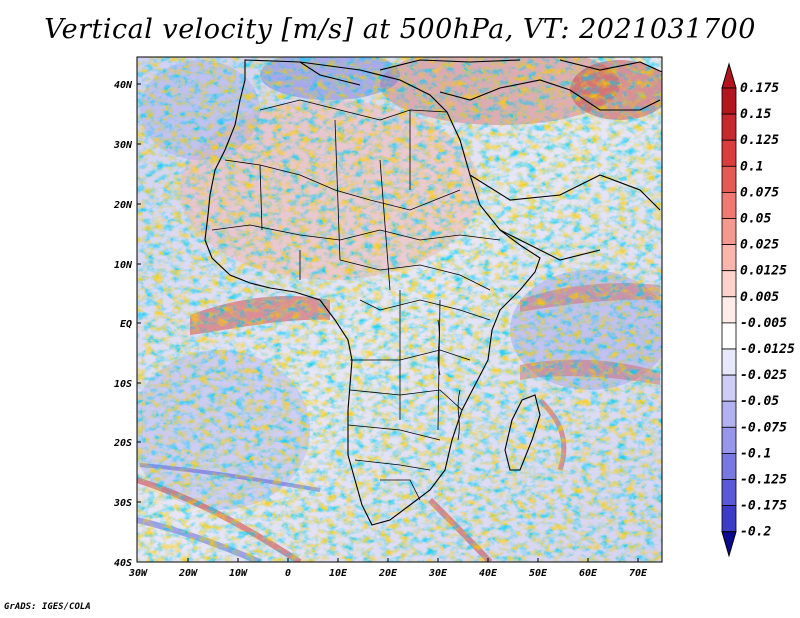 The image size is (800, 618). I want to click on lon-label: 30E, so click(438, 573).